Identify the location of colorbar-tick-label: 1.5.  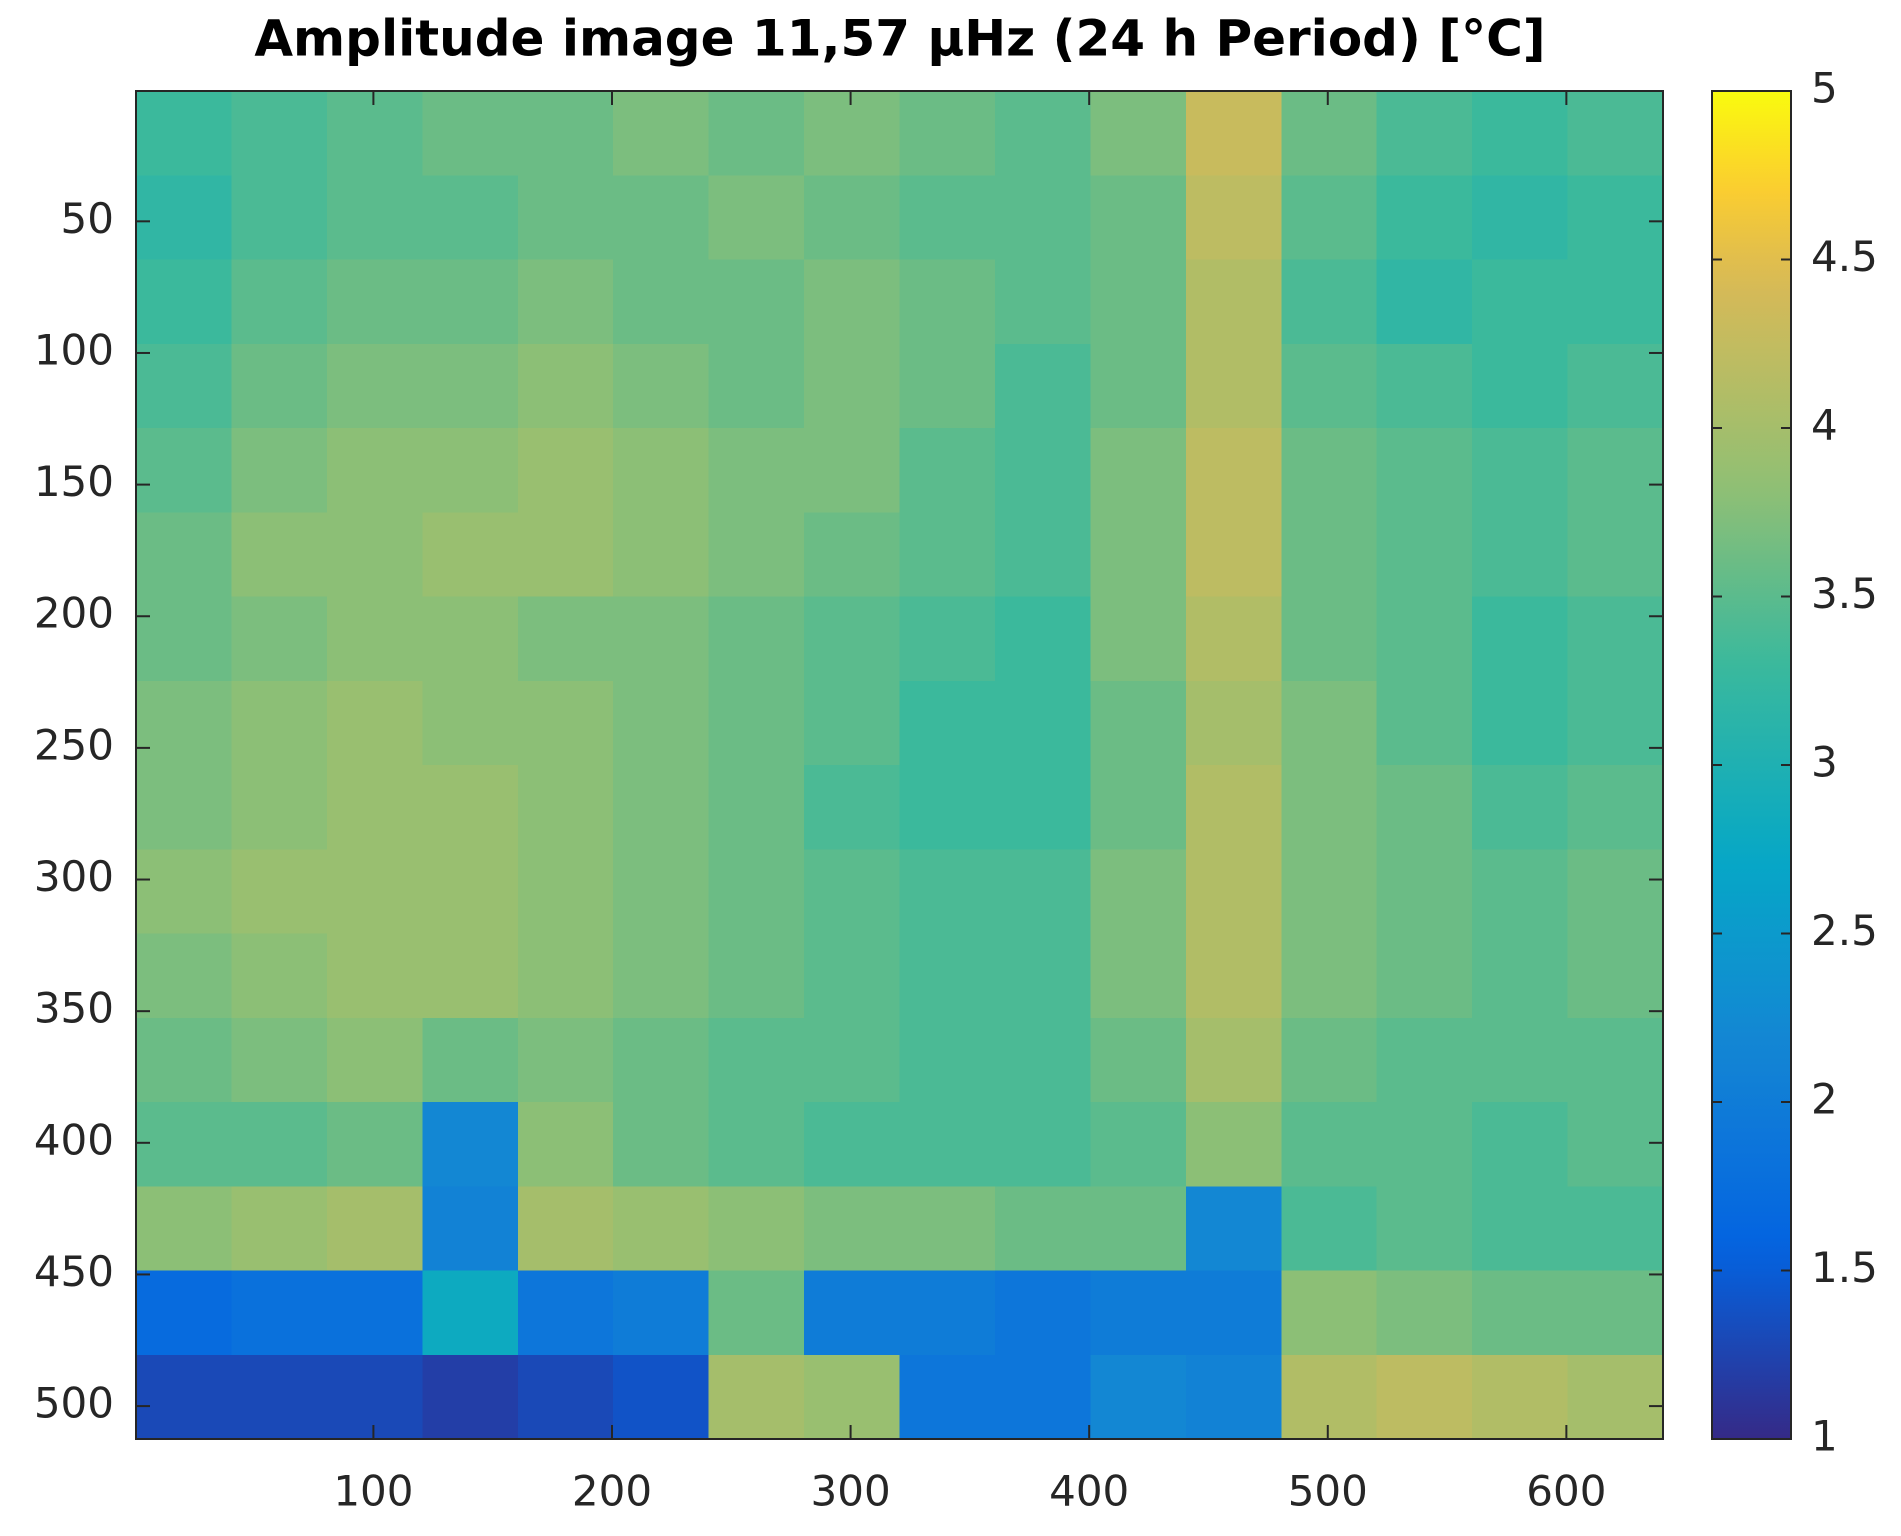
(1844, 1267).